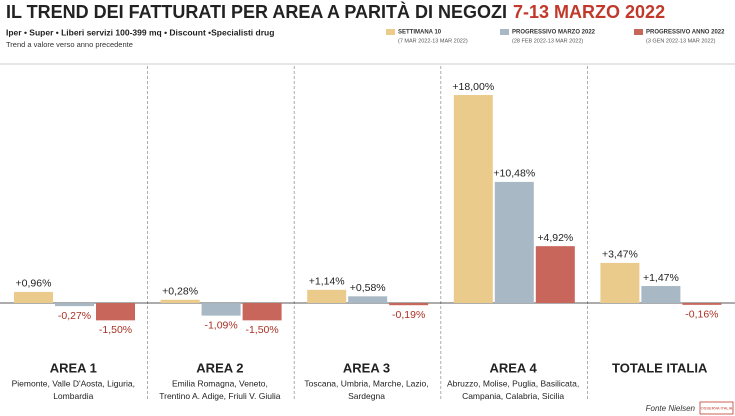  What do you see at coordinates (366, 396) in the screenshot?
I see `category-description: Sardegna` at bounding box center [366, 396].